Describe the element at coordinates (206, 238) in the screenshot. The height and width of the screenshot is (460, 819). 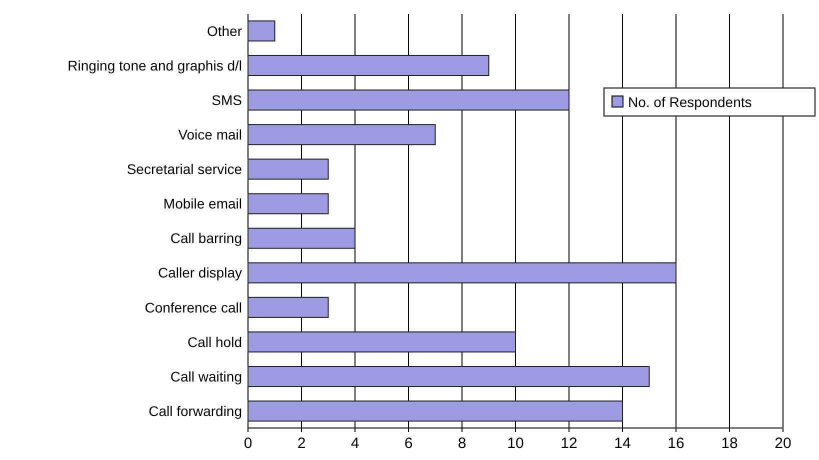
I see `y-tick-label: Call barring` at that location.